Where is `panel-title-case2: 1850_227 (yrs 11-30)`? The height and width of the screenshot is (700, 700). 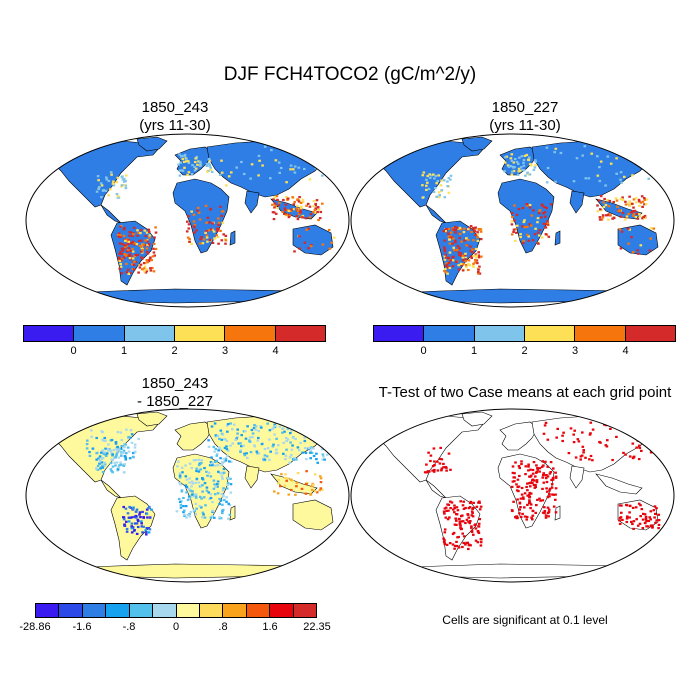
panel-title-case2: 1850_227 (yrs 11-30) is located at coordinates (525, 117).